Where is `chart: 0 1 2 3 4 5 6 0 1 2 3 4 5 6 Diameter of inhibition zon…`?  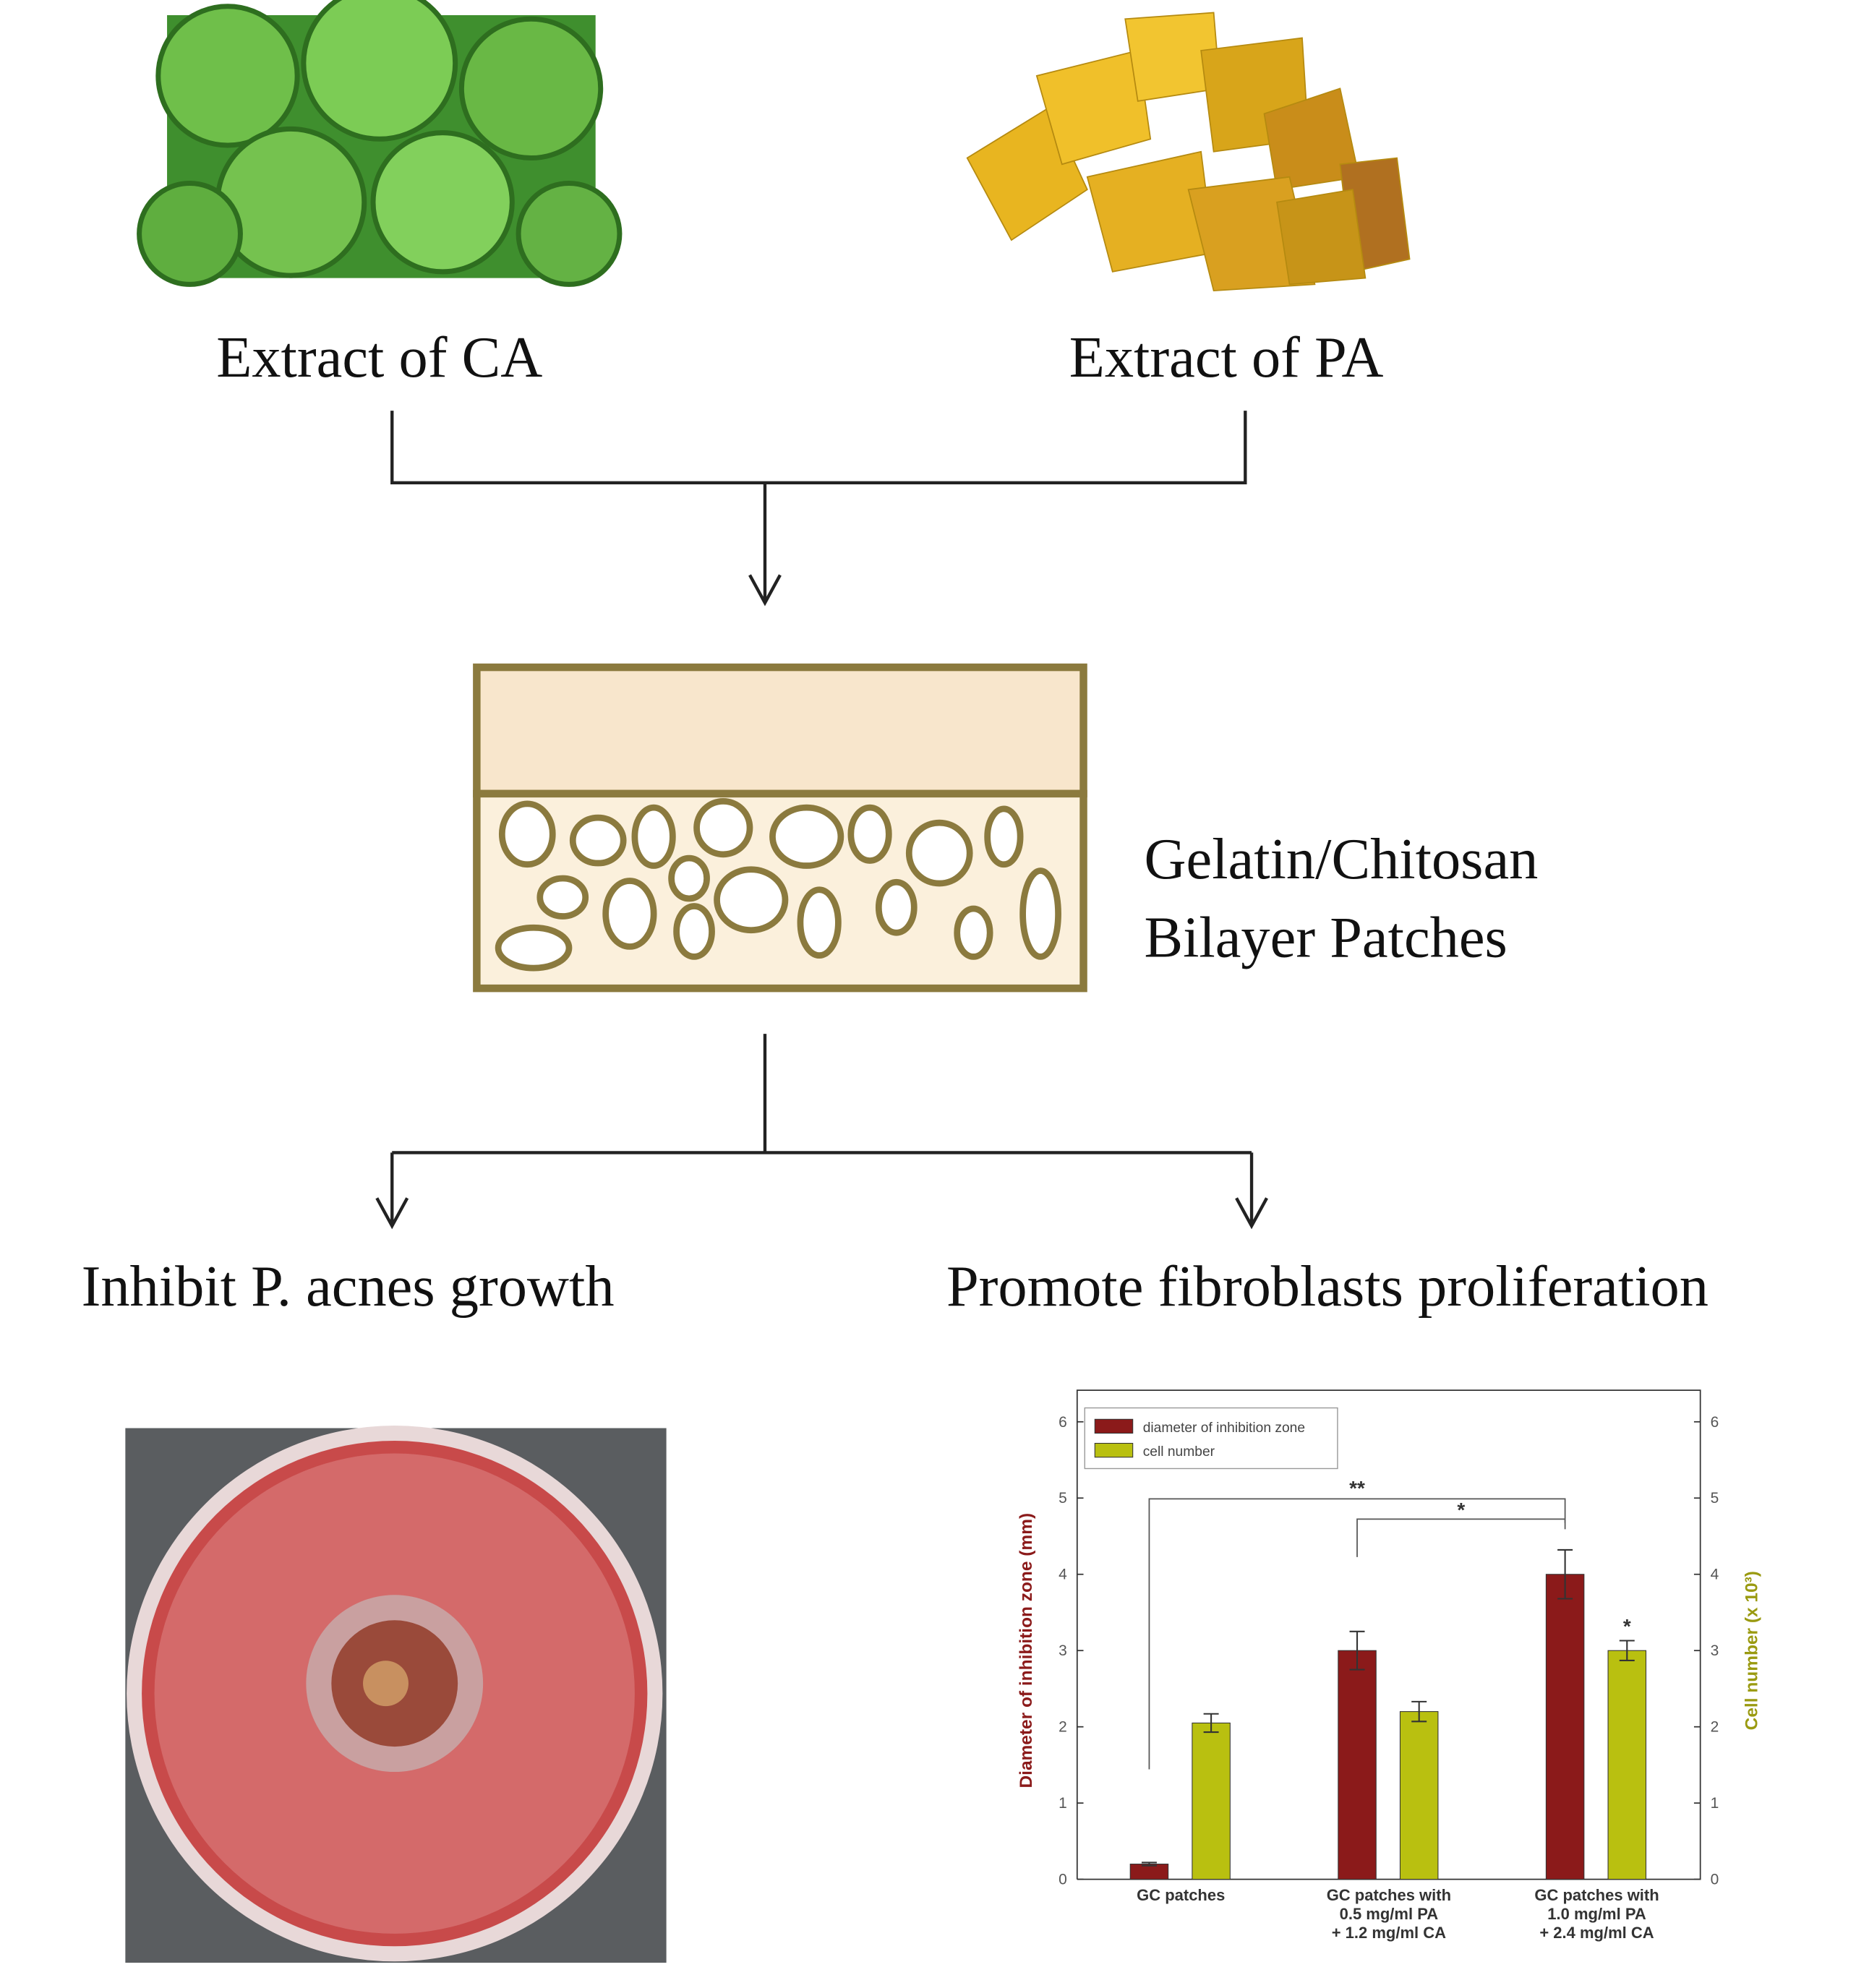 chart: 0 1 2 3 4 5 6 0 1 2 3 4 5 6 Diameter of inhibition zon… is located at coordinates (1389, 1638).